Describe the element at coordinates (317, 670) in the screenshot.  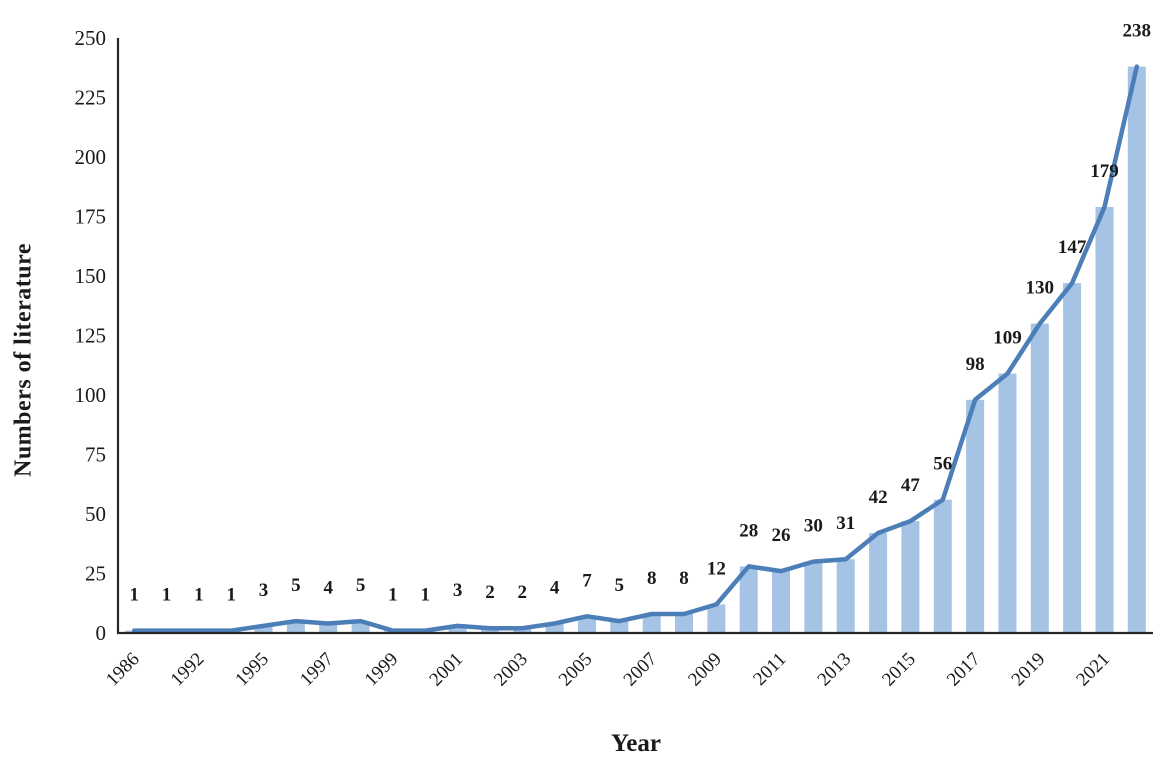
I see `x-tick-label: 1997` at that location.